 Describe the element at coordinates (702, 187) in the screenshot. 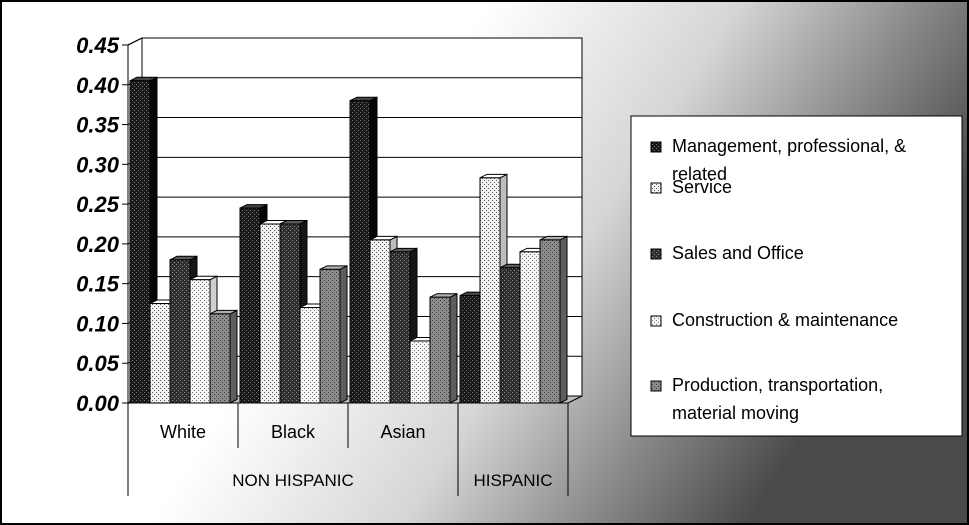

I see `legend-label: Service` at that location.